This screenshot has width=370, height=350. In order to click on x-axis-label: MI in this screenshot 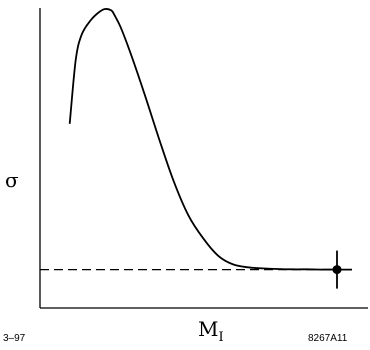, I will do `click(211, 331)`.